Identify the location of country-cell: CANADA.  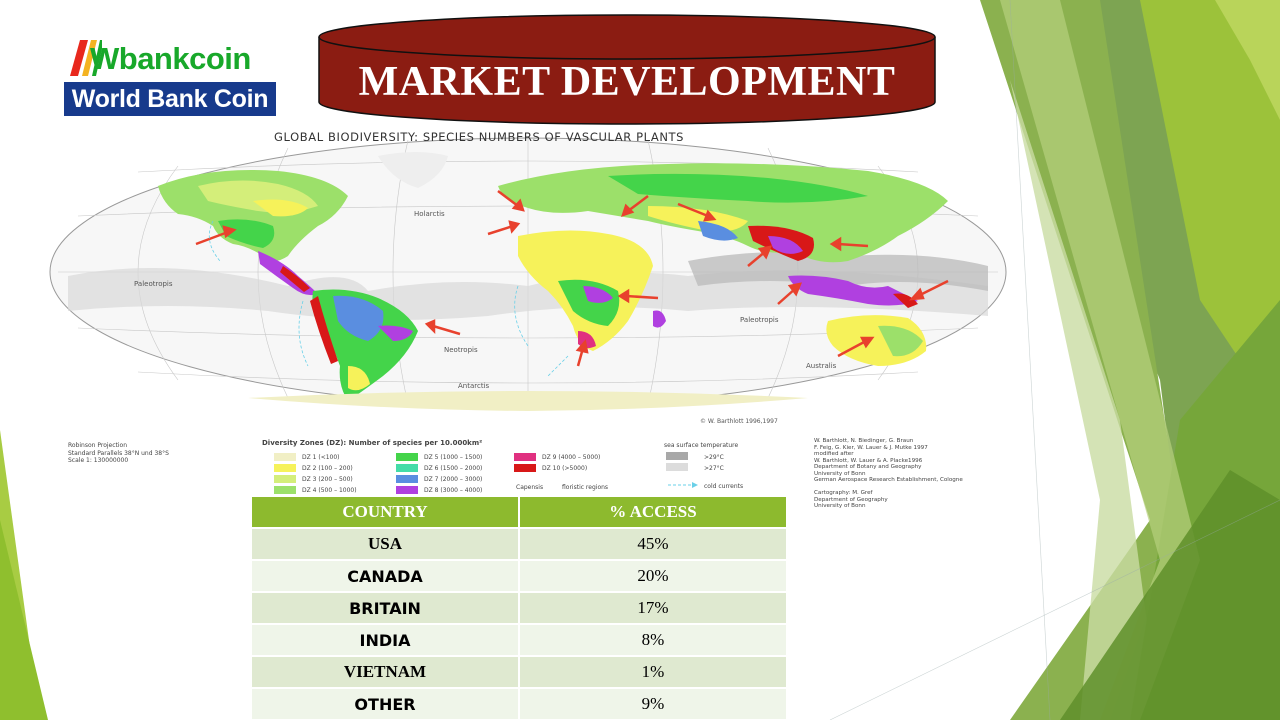
(386, 575).